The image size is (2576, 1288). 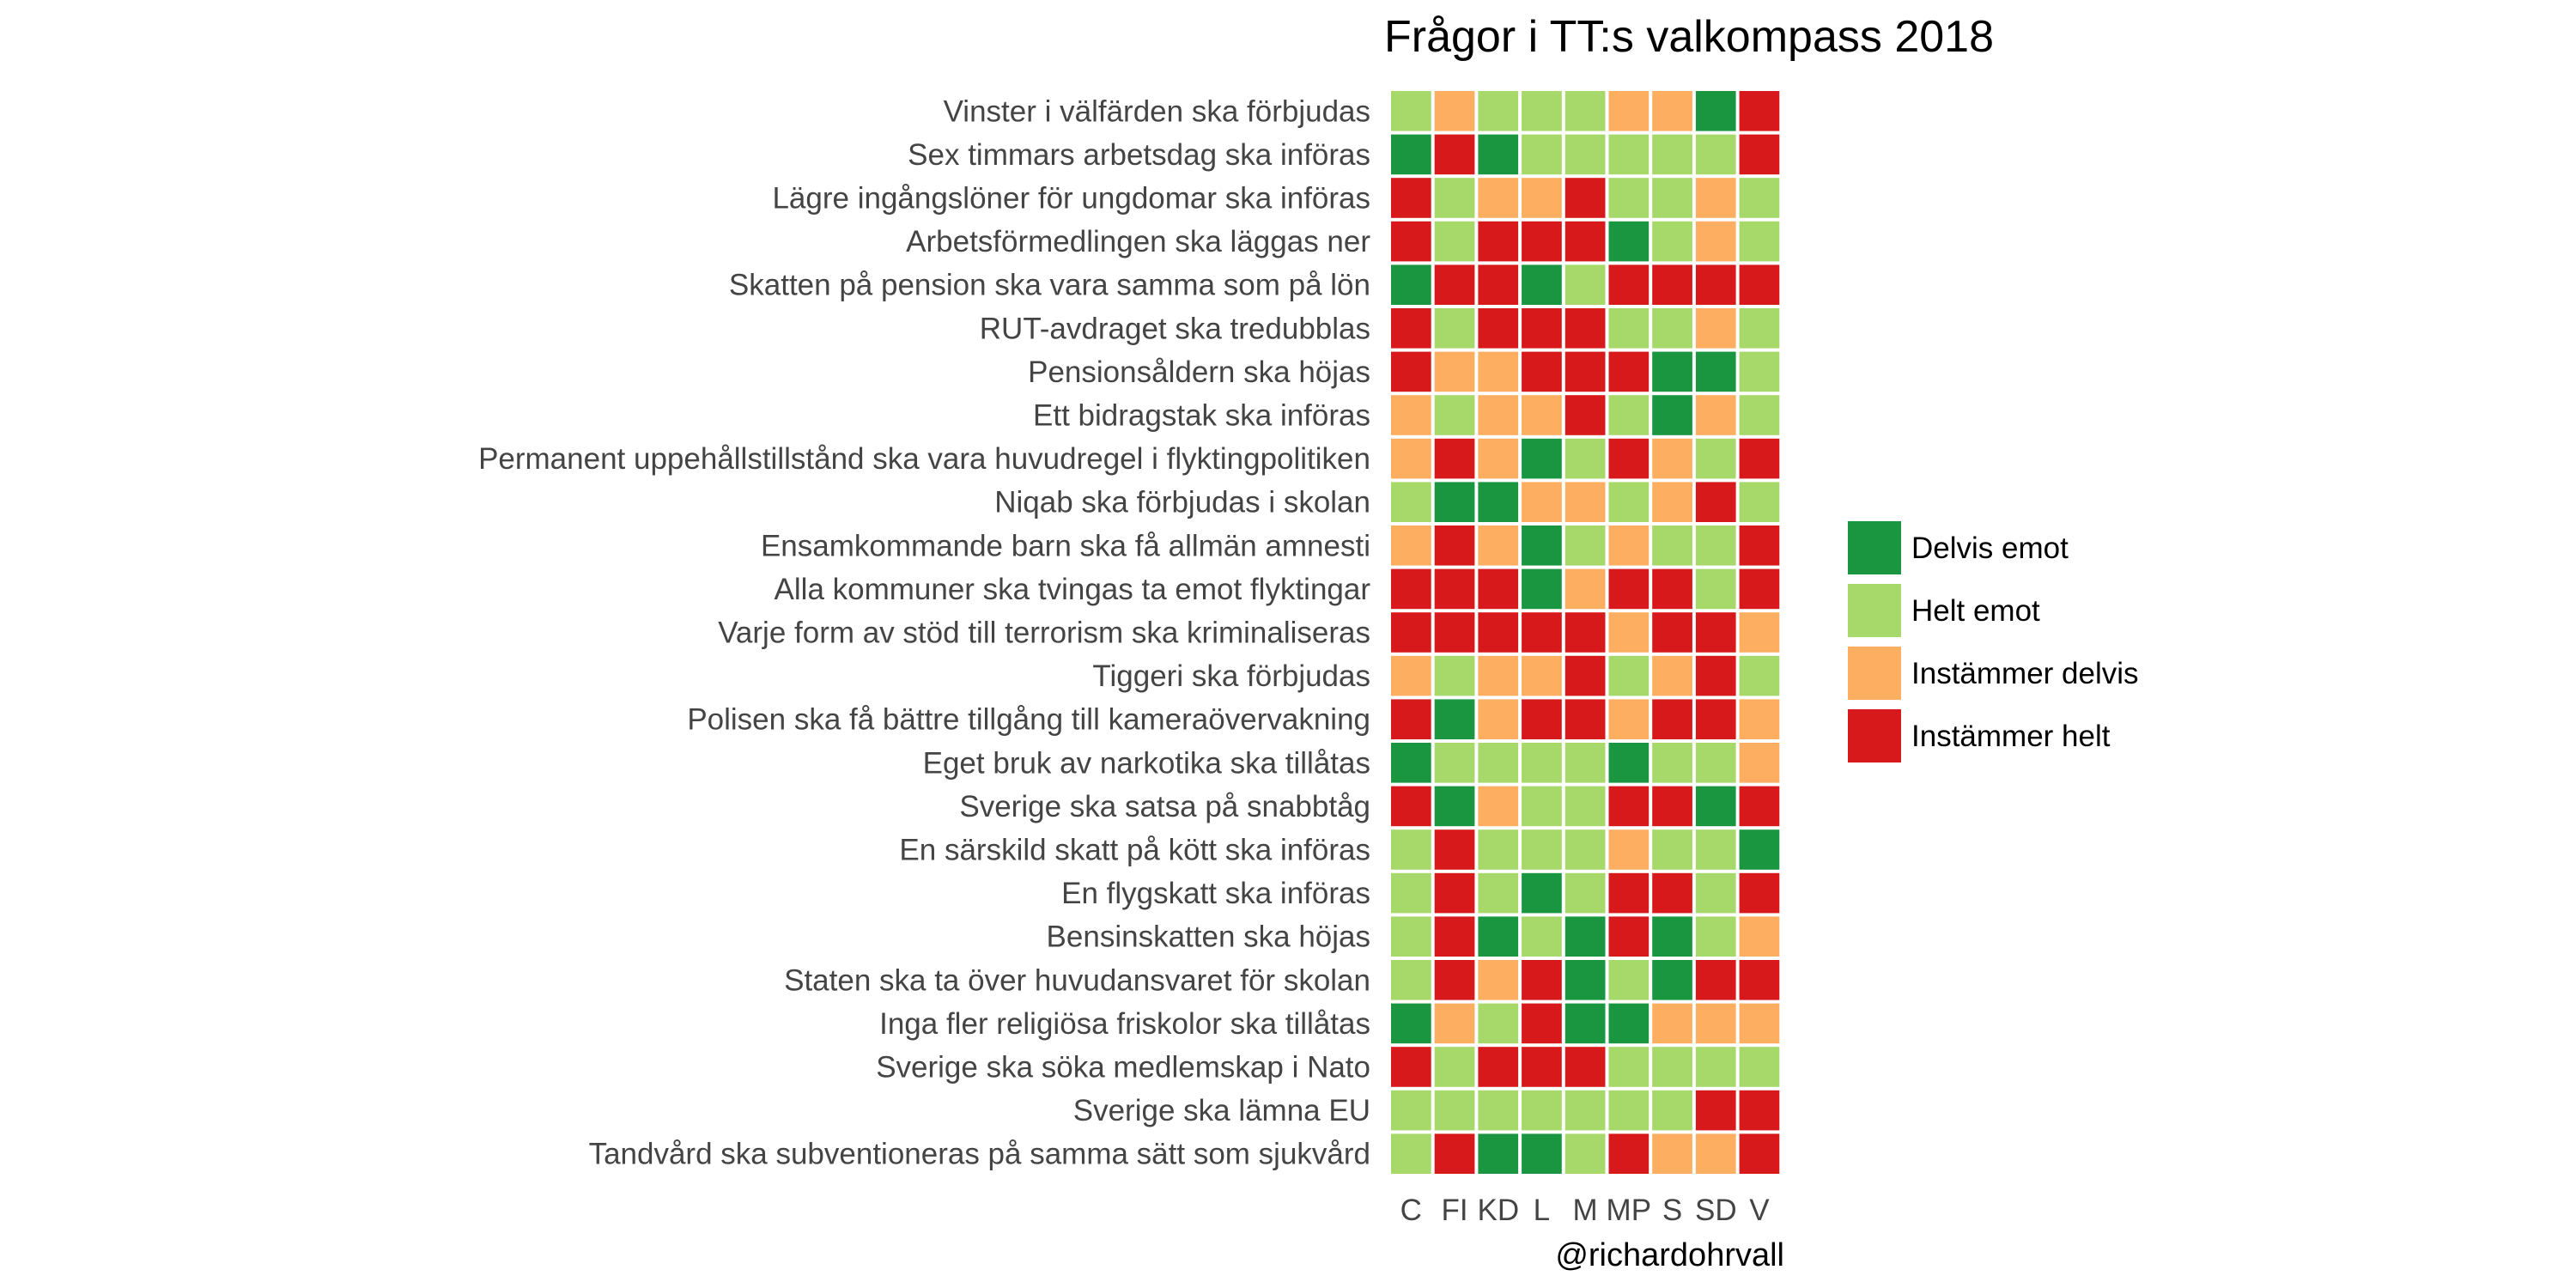 What do you see at coordinates (1146, 763) in the screenshot?
I see `row-label: Eget bruk av narkotika ska tillåtas` at bounding box center [1146, 763].